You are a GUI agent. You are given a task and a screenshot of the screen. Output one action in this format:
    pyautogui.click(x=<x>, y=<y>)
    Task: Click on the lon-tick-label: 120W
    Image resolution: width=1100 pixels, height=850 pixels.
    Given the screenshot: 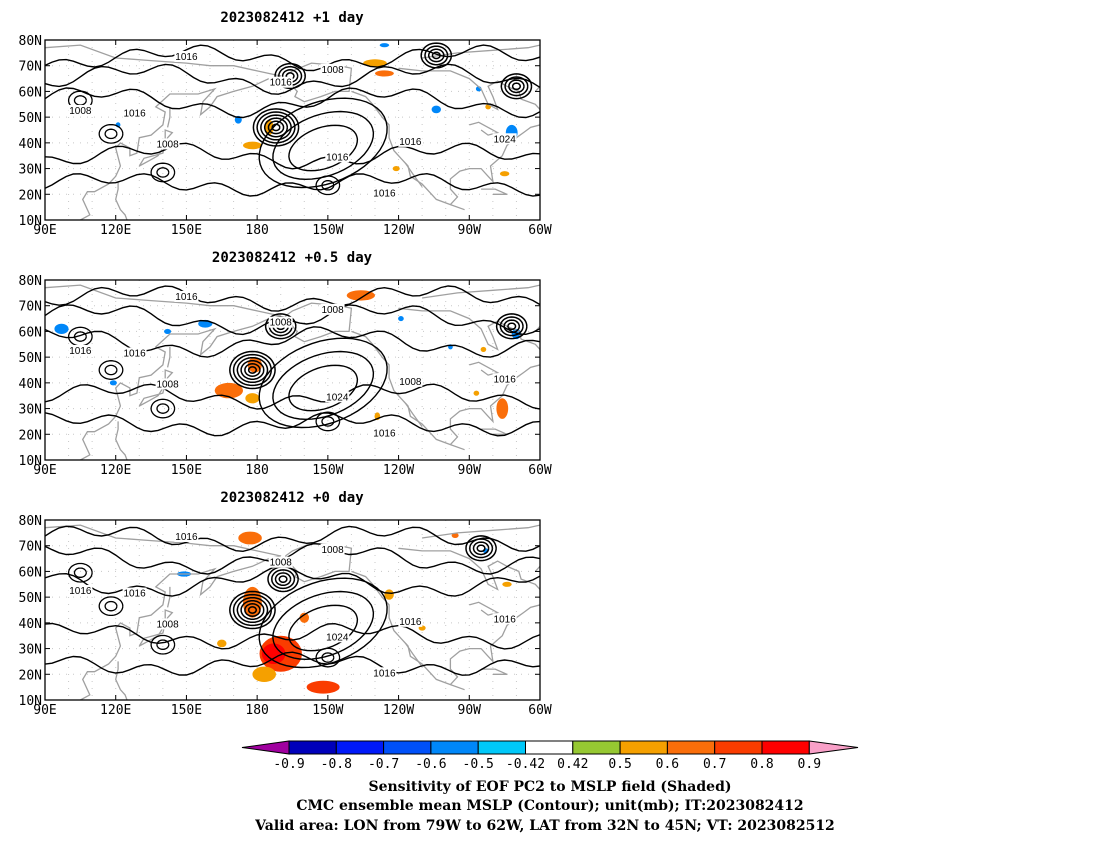 What is the action you would take?
    pyautogui.click(x=398, y=710)
    